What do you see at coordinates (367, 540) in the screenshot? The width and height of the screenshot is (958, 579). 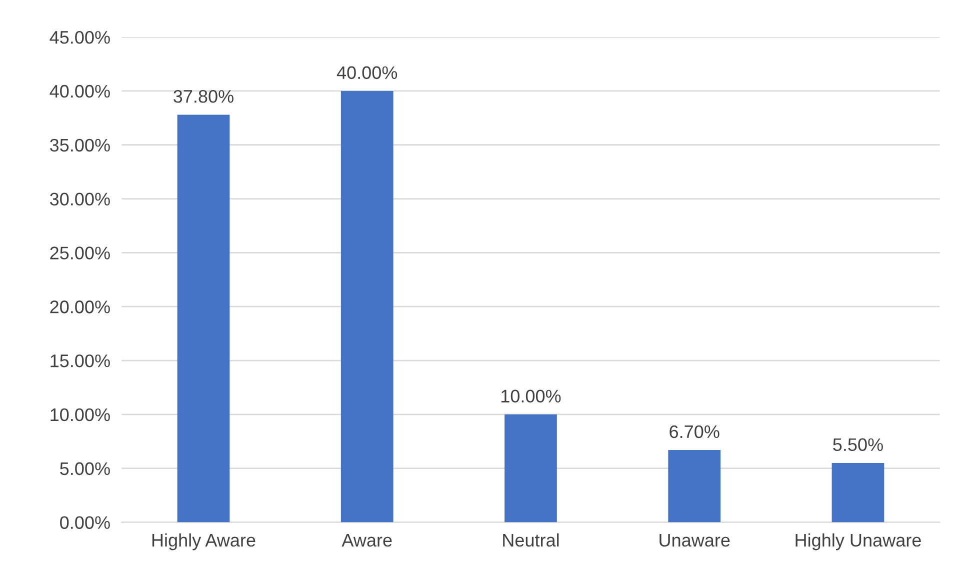 I see `x-tick-label: Aware` at bounding box center [367, 540].